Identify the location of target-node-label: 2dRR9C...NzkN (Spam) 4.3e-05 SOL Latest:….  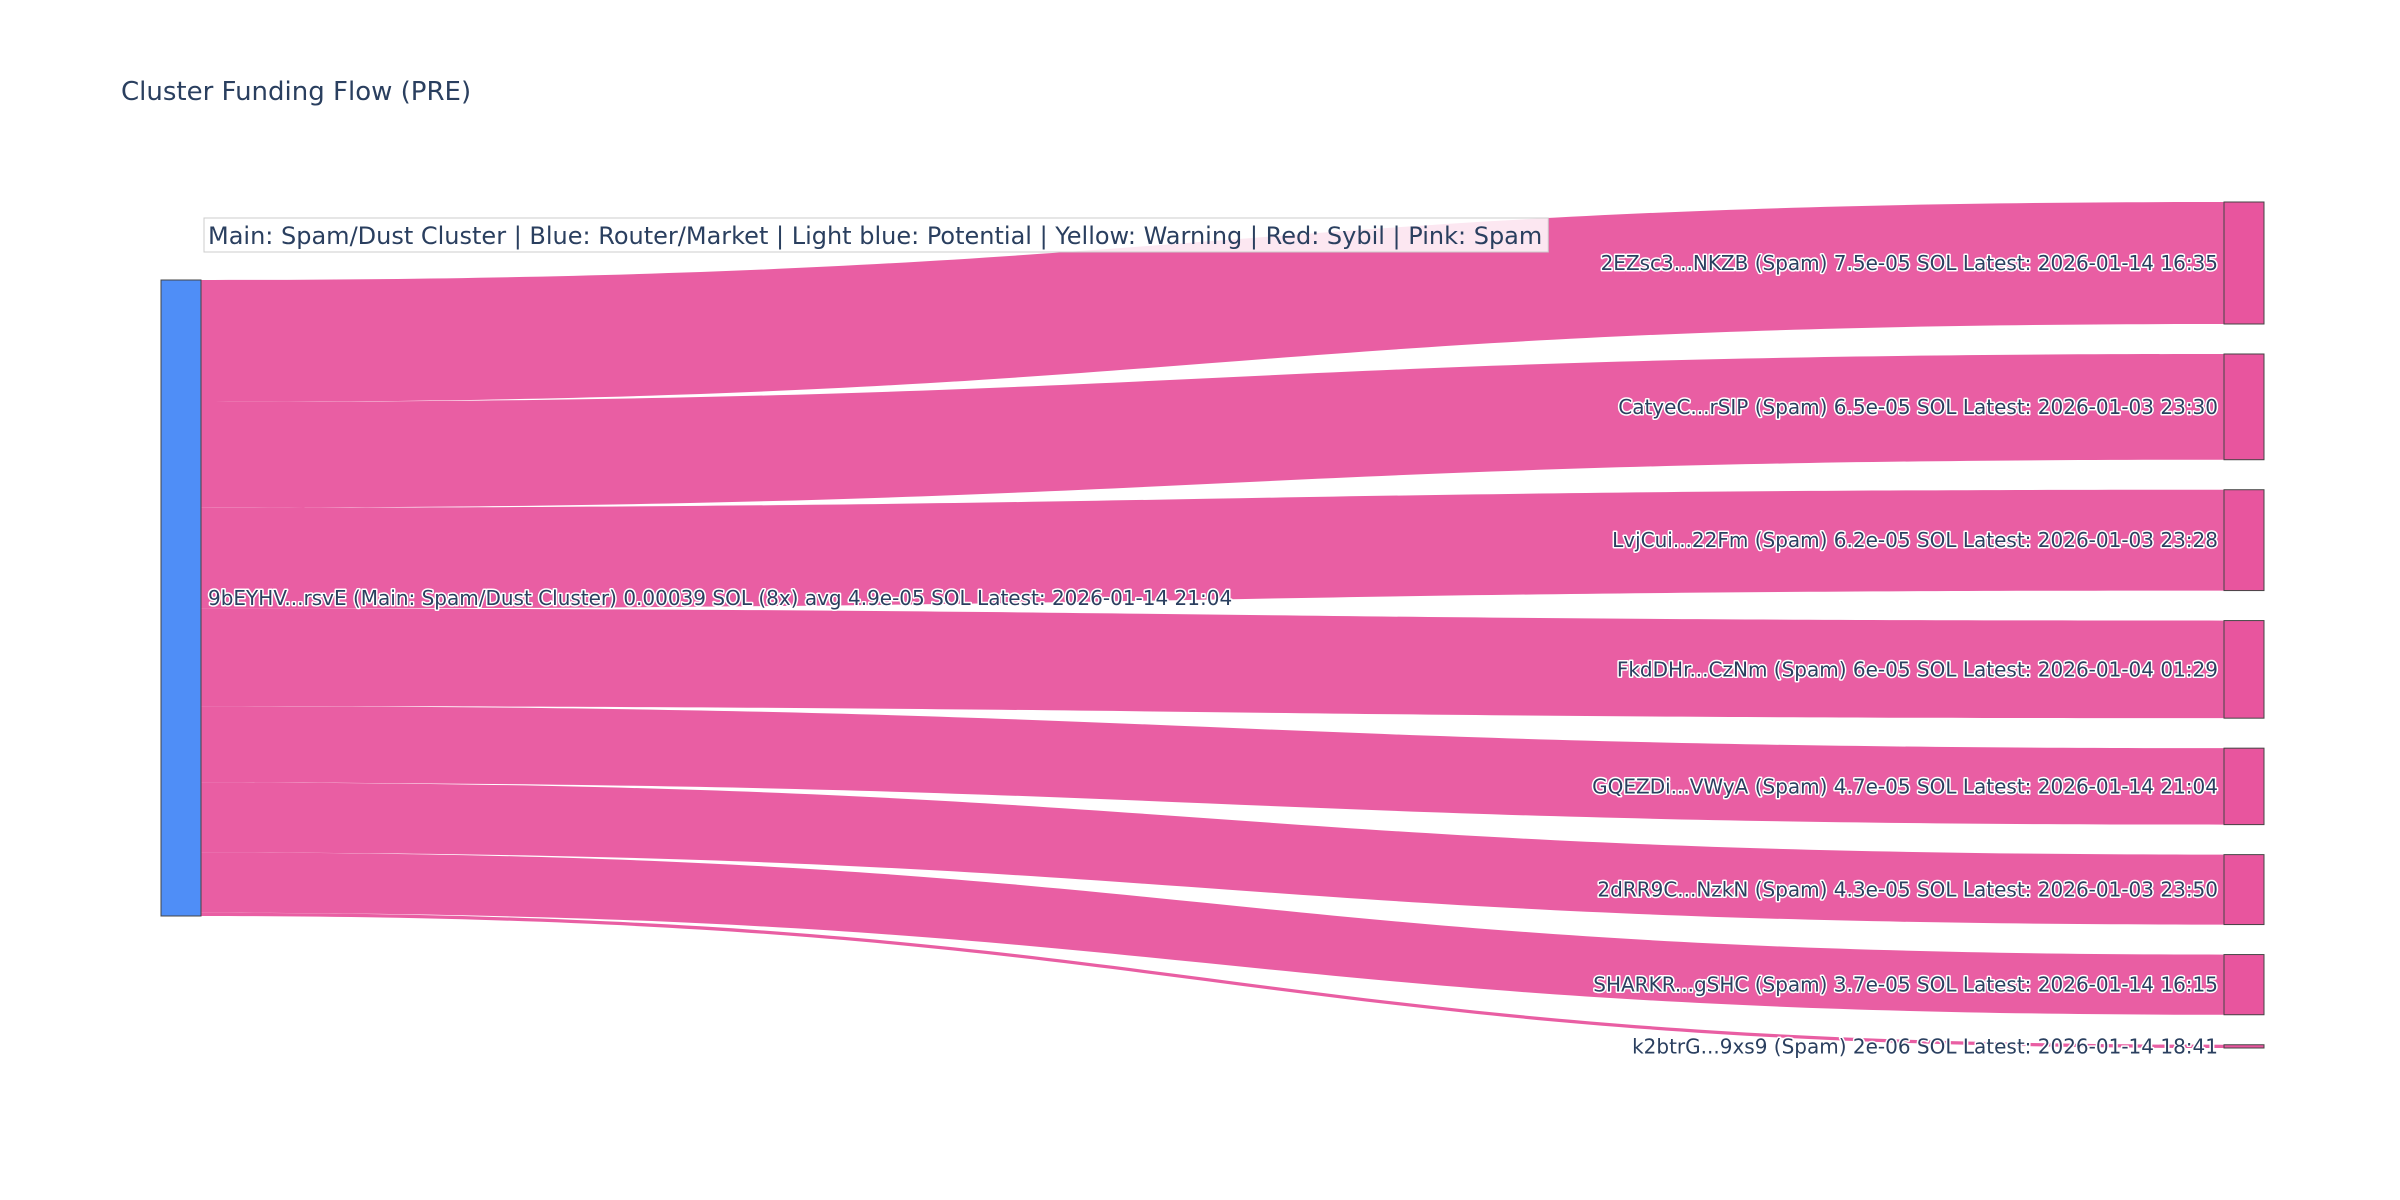
(1907, 890).